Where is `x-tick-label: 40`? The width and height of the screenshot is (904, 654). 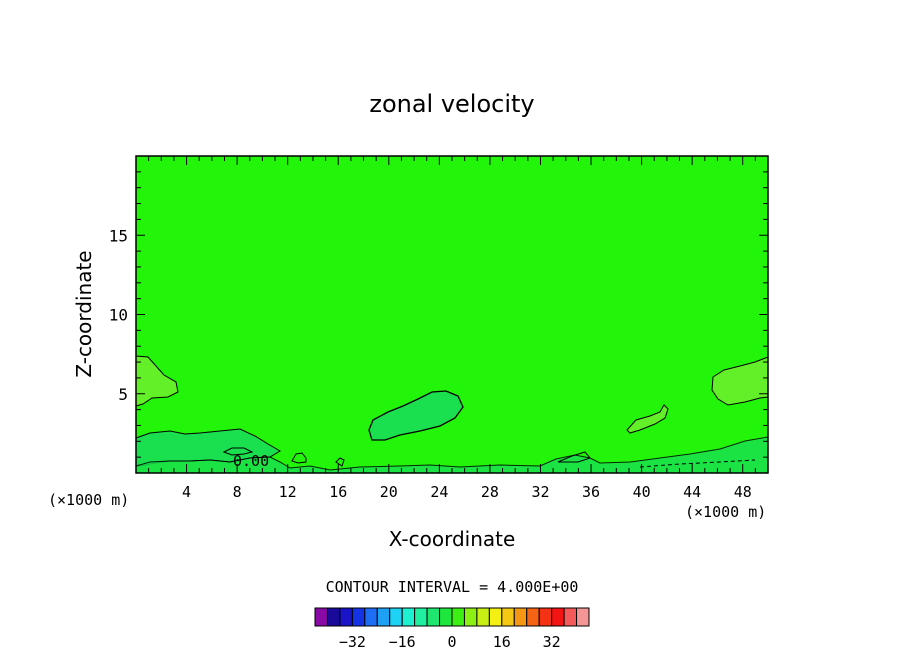
x-tick-label: 40 is located at coordinates (642, 492).